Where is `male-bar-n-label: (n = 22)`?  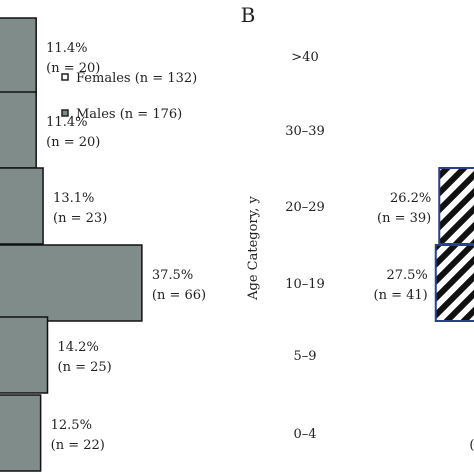
male-bar-n-label: (n = 22) is located at coordinates (78, 445).